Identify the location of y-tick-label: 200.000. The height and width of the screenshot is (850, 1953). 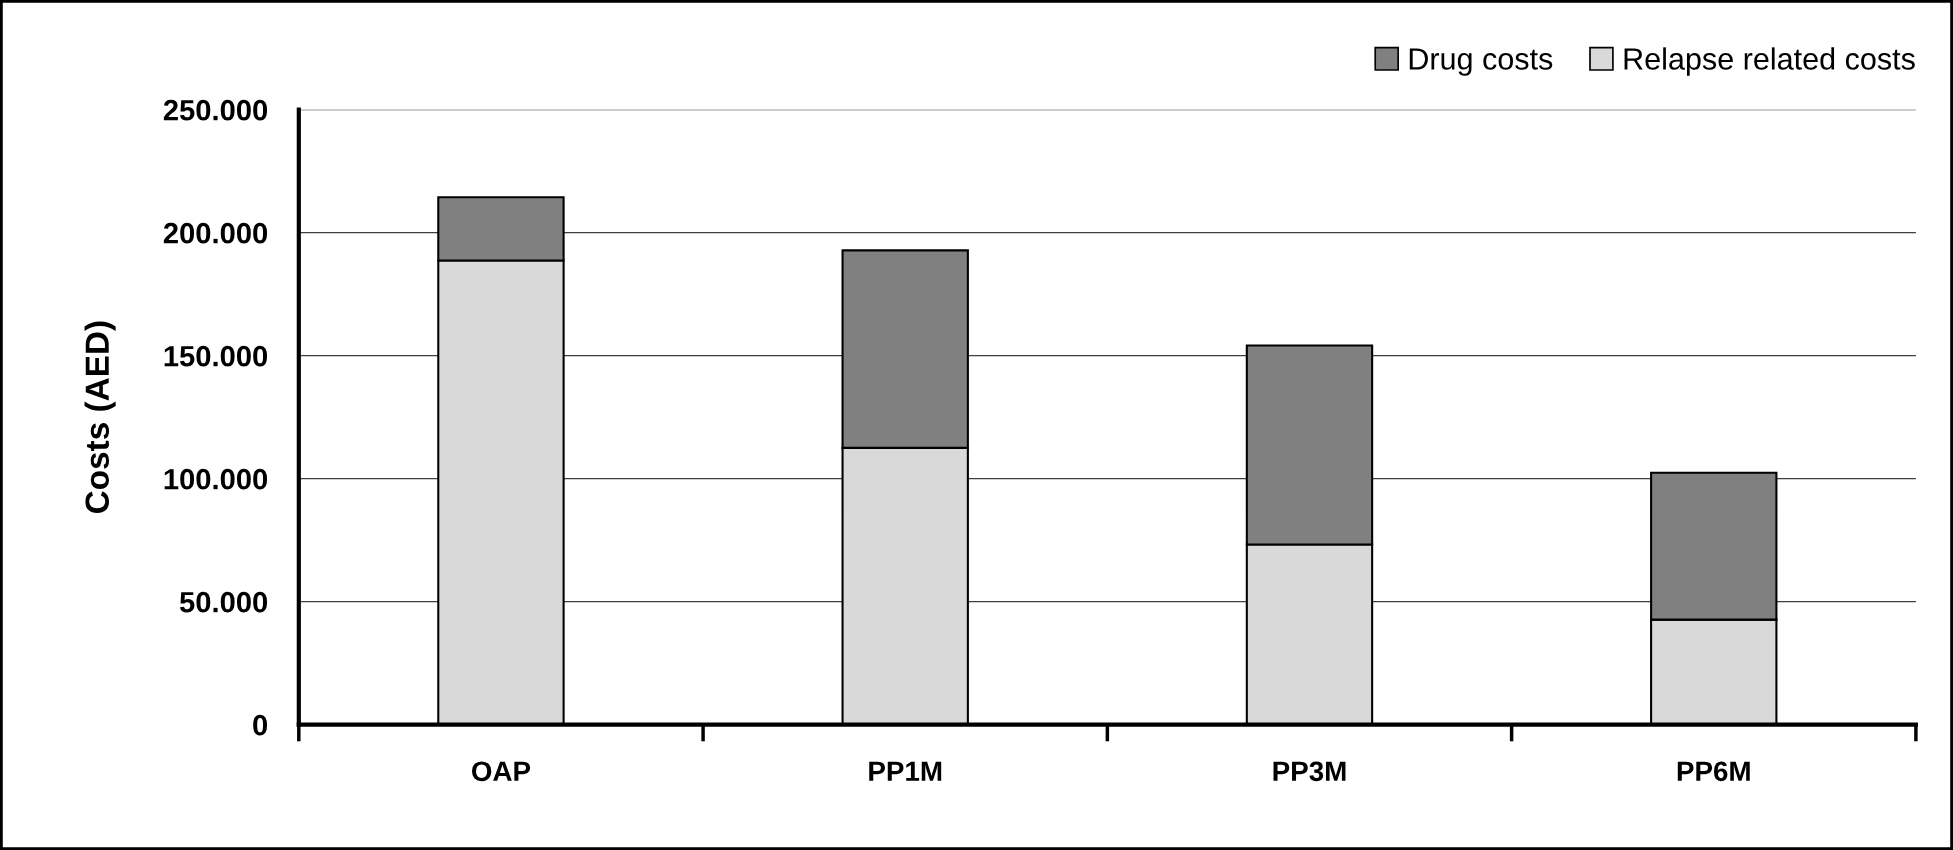
(215, 233).